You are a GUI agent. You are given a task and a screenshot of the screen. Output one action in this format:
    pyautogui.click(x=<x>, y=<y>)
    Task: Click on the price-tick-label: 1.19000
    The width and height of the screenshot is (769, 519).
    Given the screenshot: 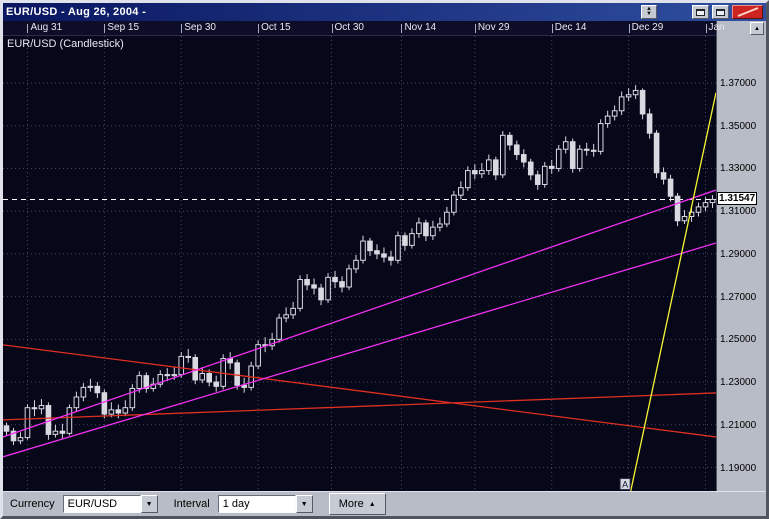 What is the action you would take?
    pyautogui.click(x=738, y=468)
    